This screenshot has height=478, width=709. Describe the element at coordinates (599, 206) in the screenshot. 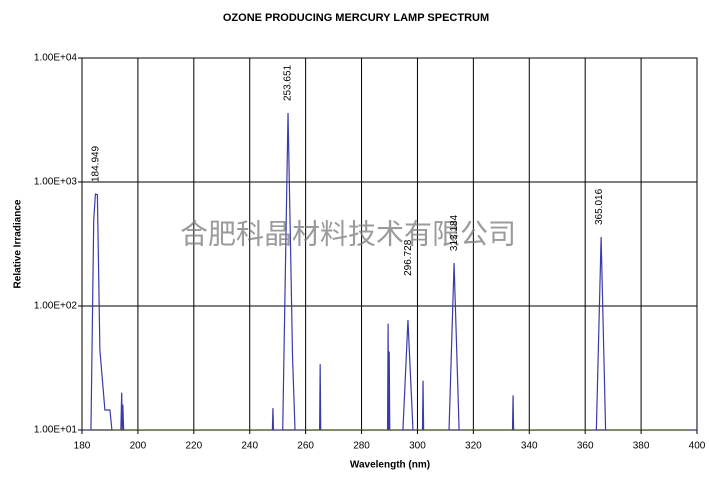

I see `peak-label: 365.016` at that location.